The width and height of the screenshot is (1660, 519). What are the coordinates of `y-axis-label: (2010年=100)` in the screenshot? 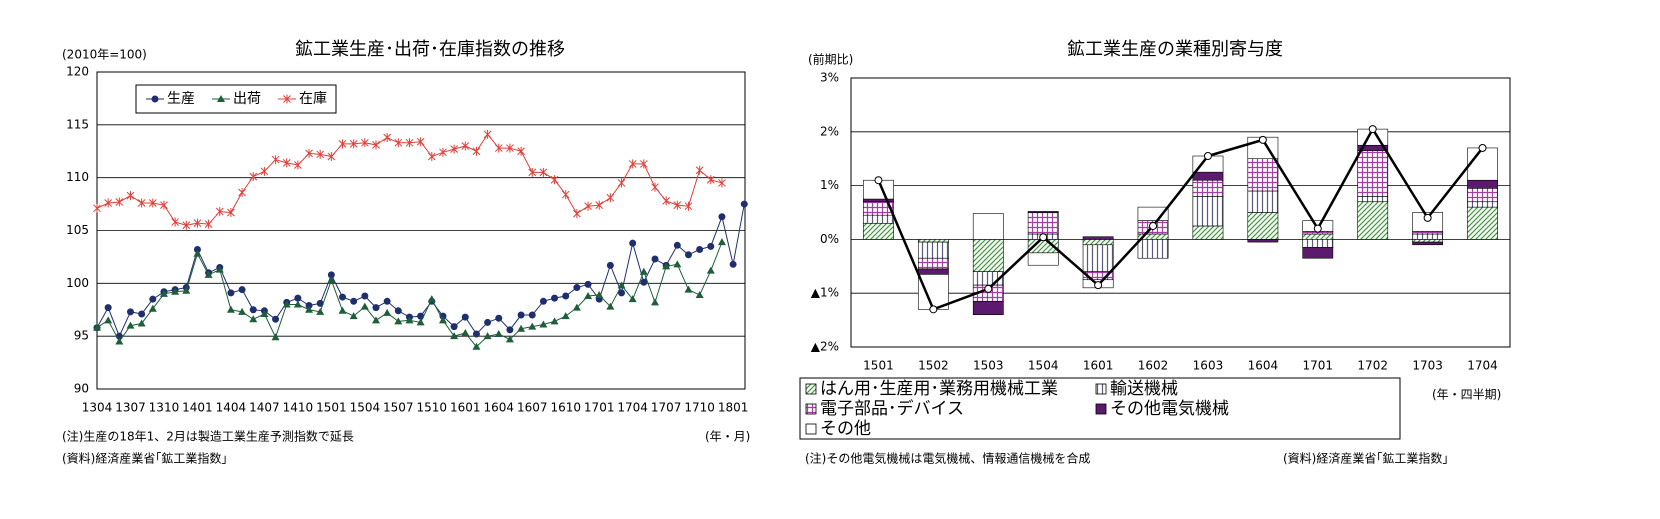 It's located at (104, 55).